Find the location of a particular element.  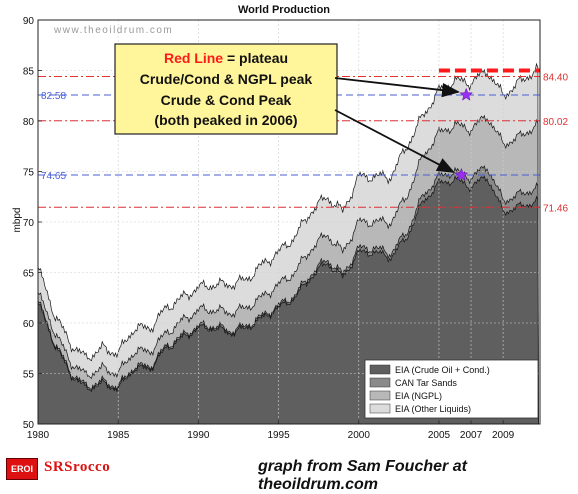

y-tick-label-5: 75 is located at coordinates (29, 173).